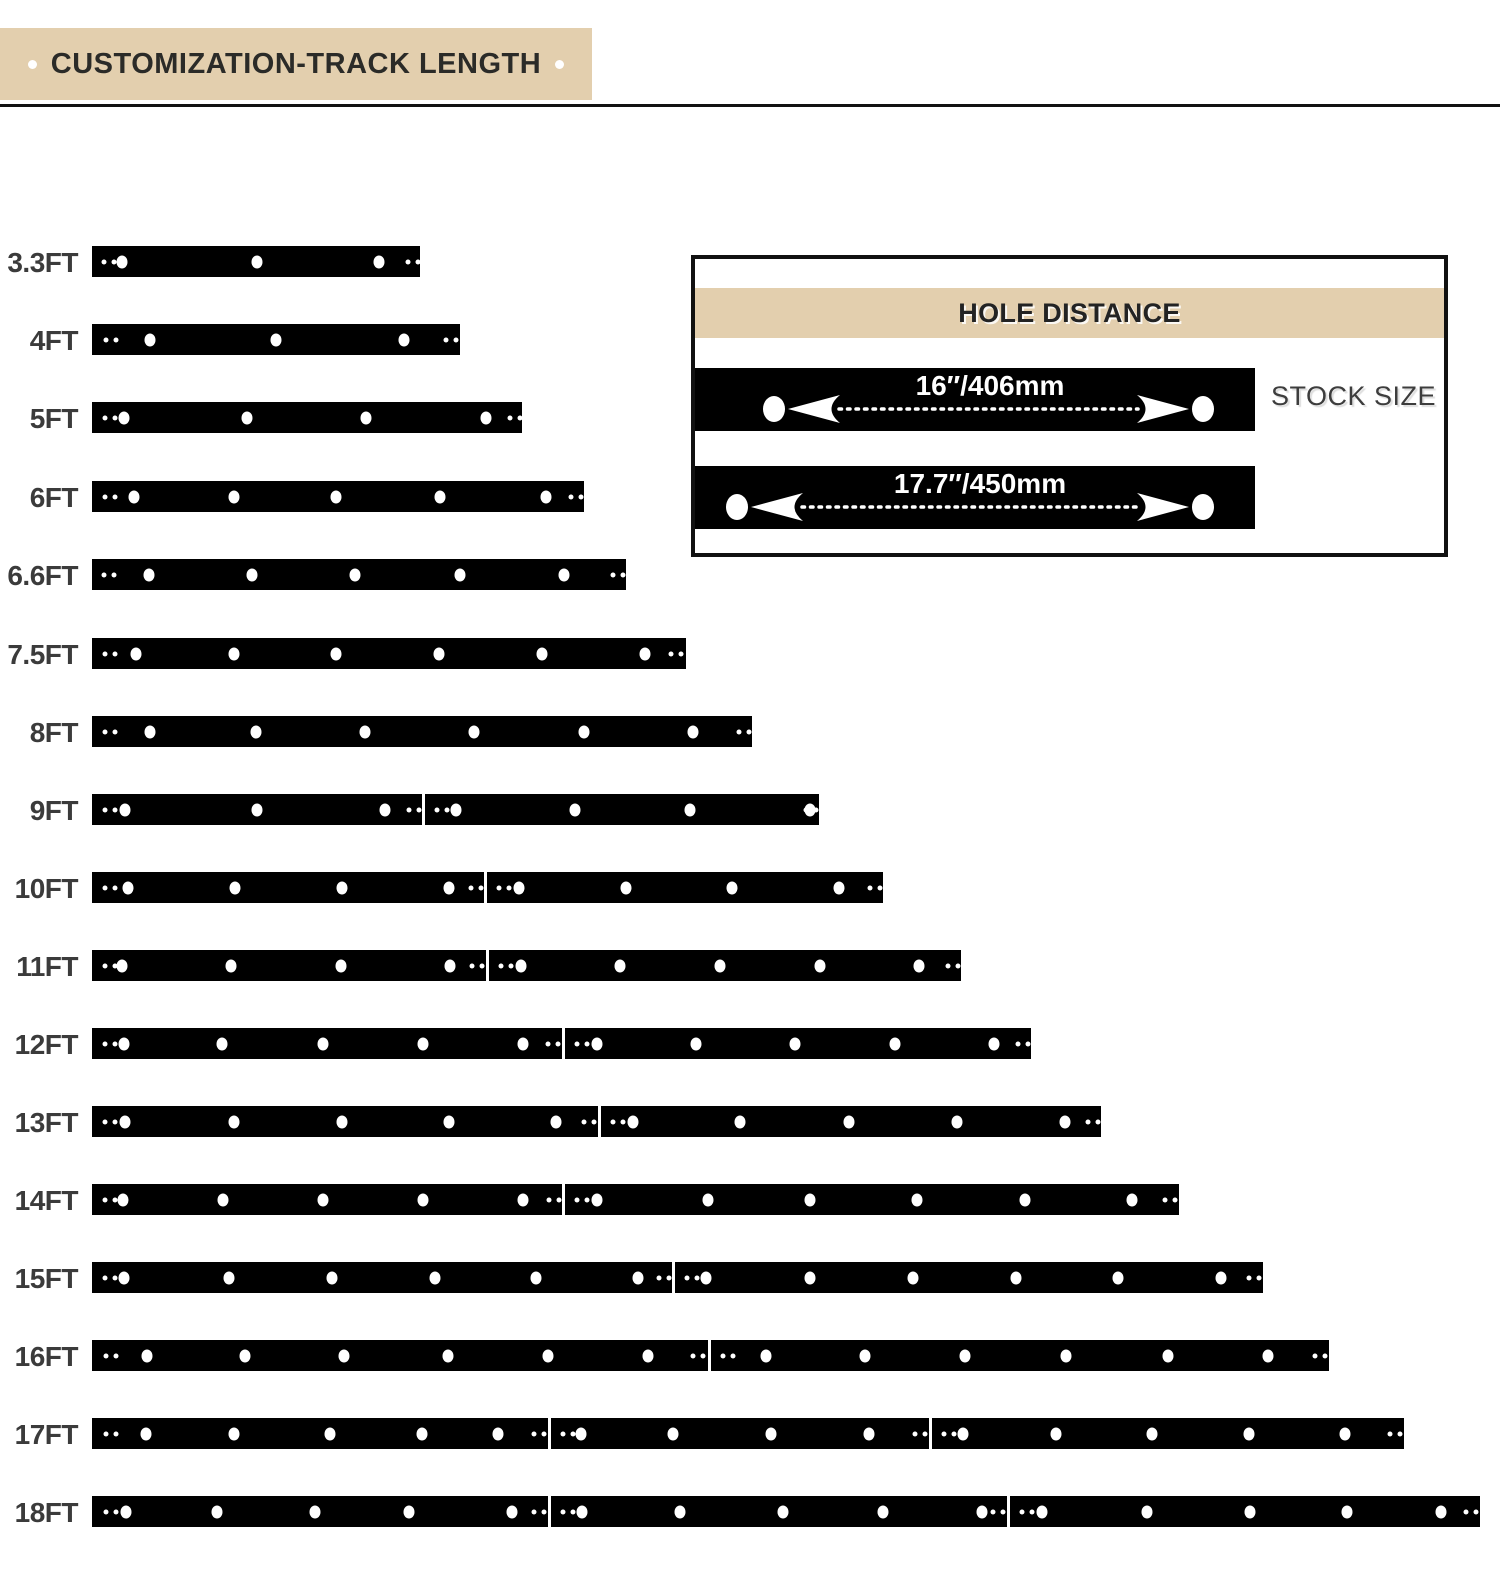 The width and height of the screenshot is (1500, 1585). What do you see at coordinates (750, 105) in the screenshot?
I see `header-divider-rule` at bounding box center [750, 105].